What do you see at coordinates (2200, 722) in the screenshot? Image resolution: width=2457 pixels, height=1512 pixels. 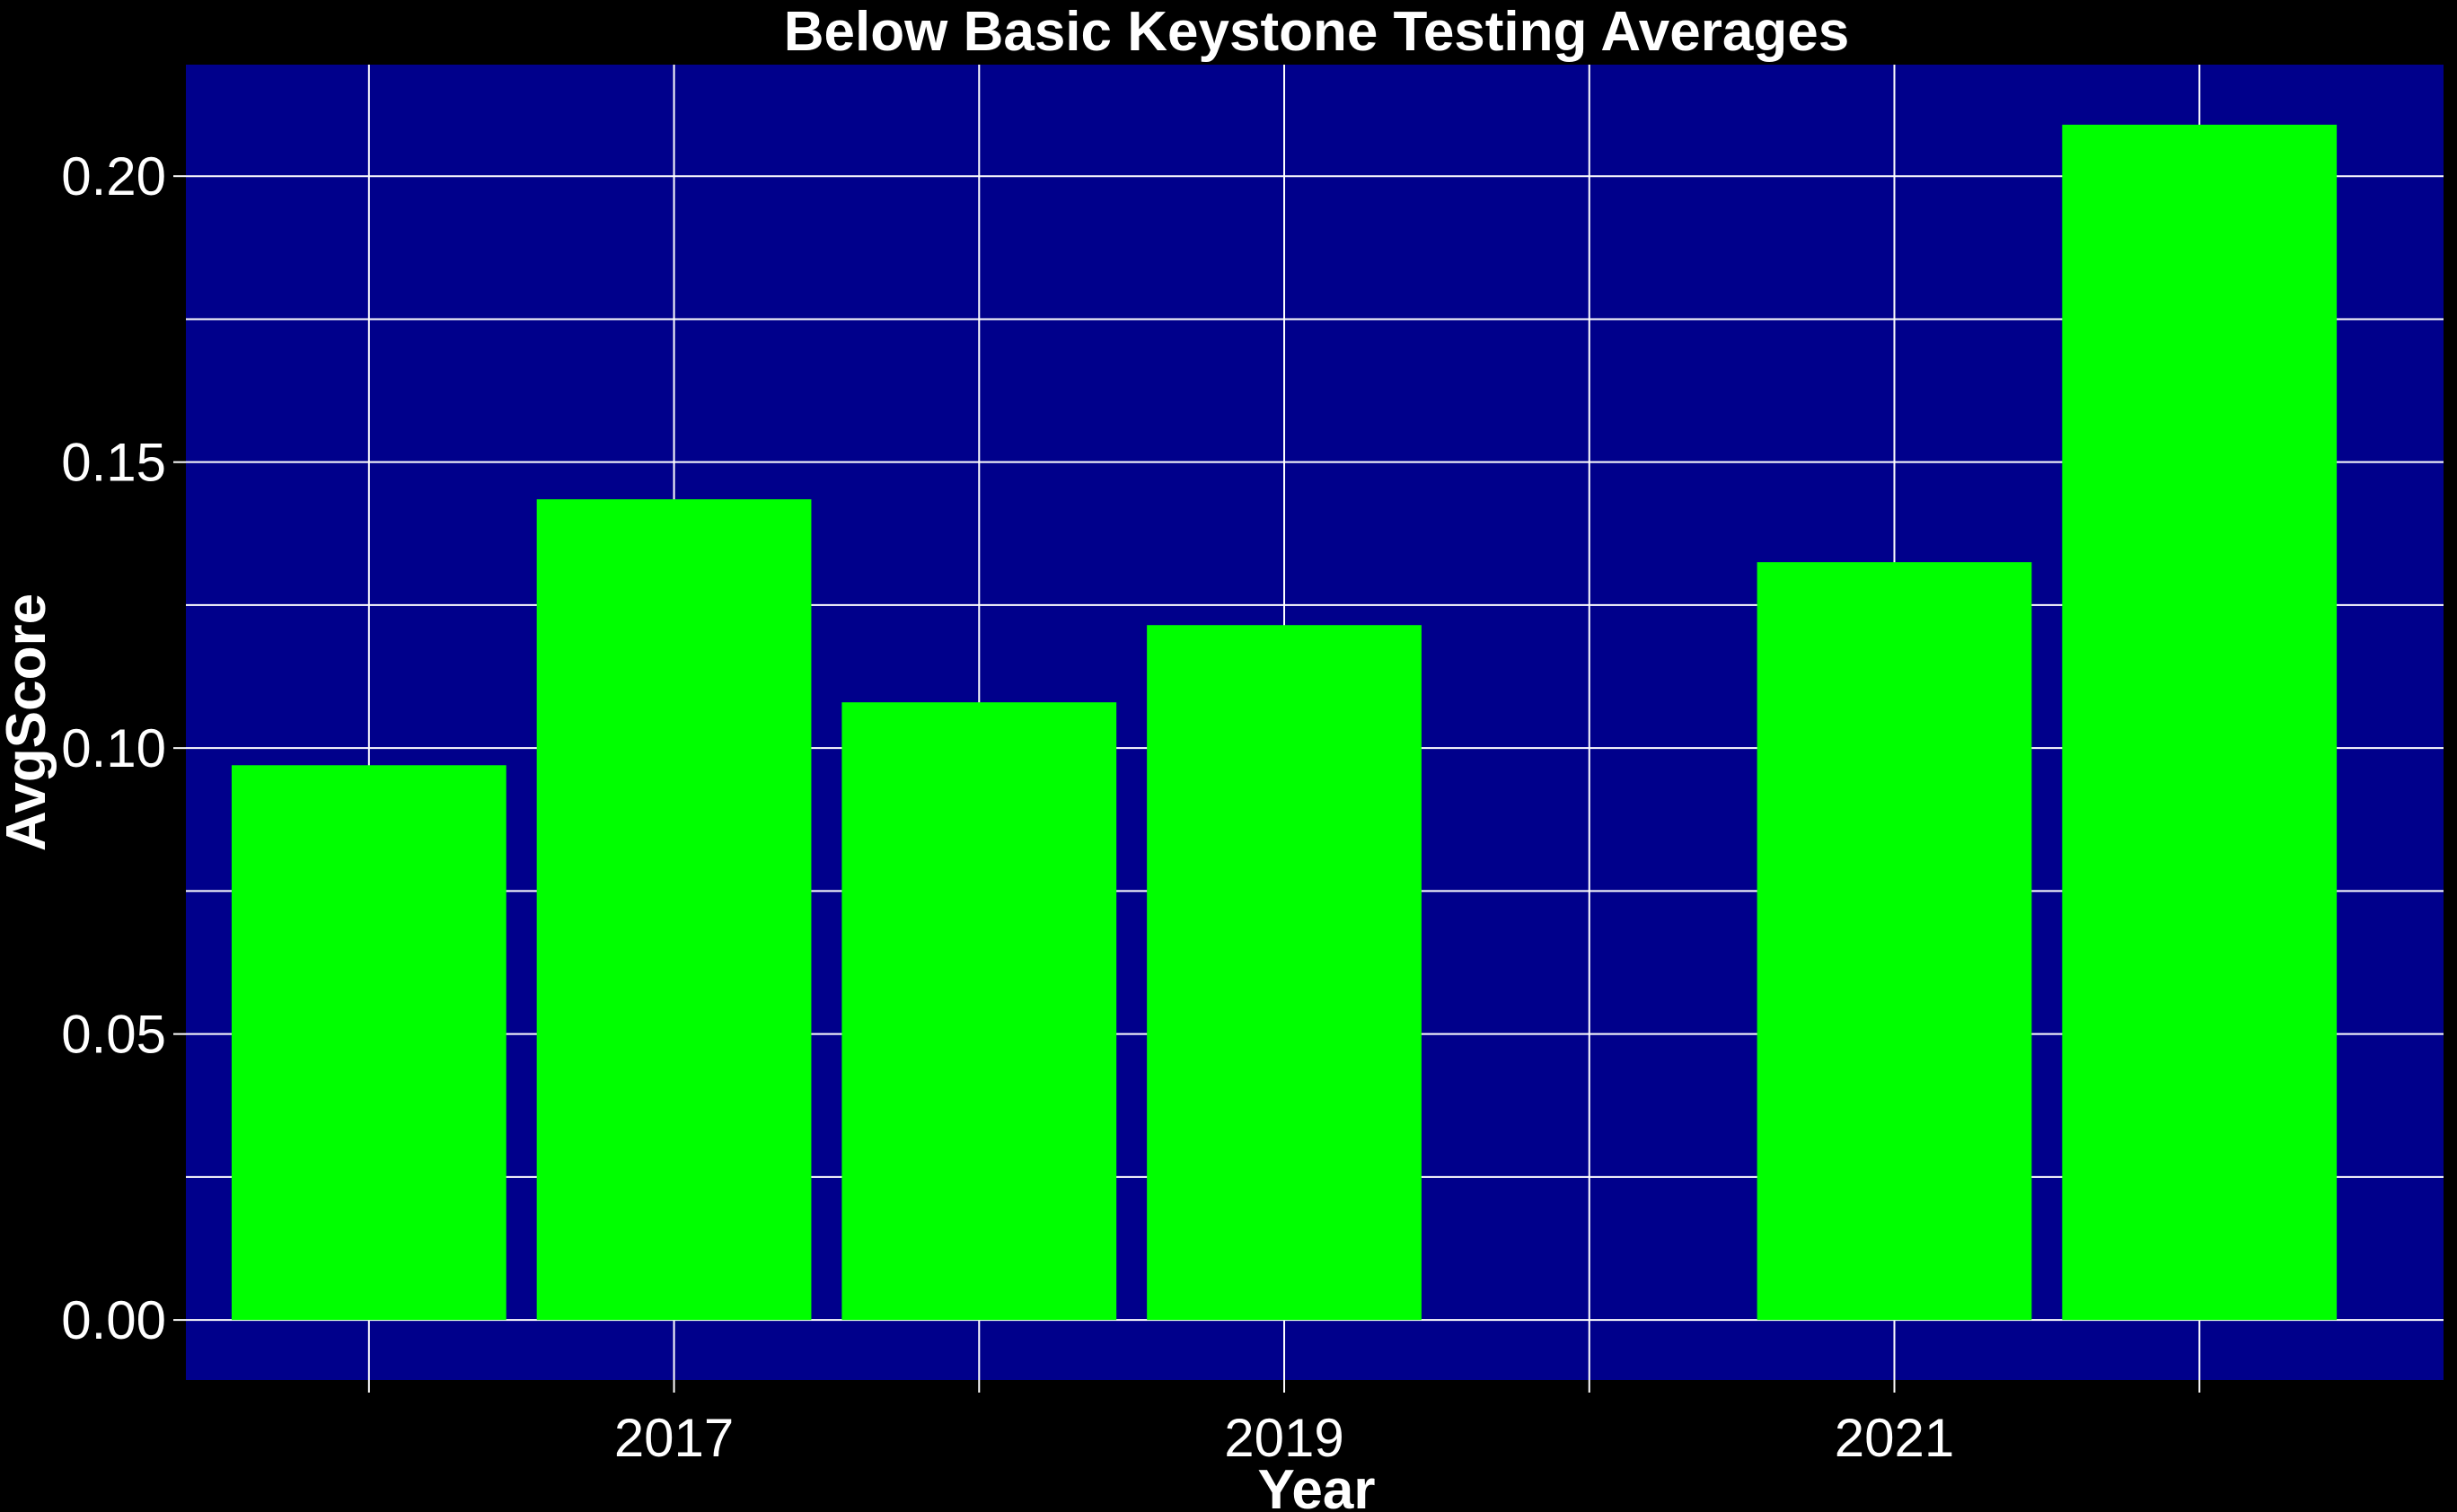 I see `bar-2022` at bounding box center [2200, 722].